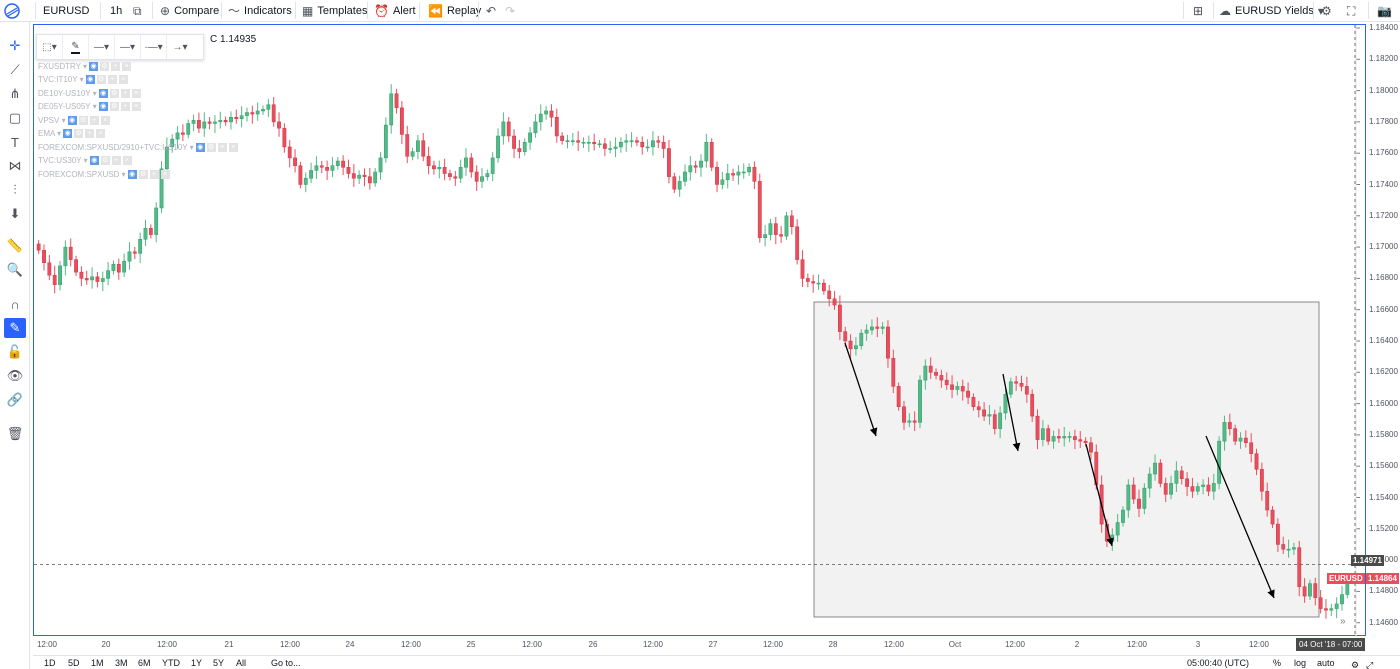 The image size is (1400, 669). Describe the element at coordinates (15, 434) in the screenshot. I see `remove-drawings-tool: 🗑` at that location.